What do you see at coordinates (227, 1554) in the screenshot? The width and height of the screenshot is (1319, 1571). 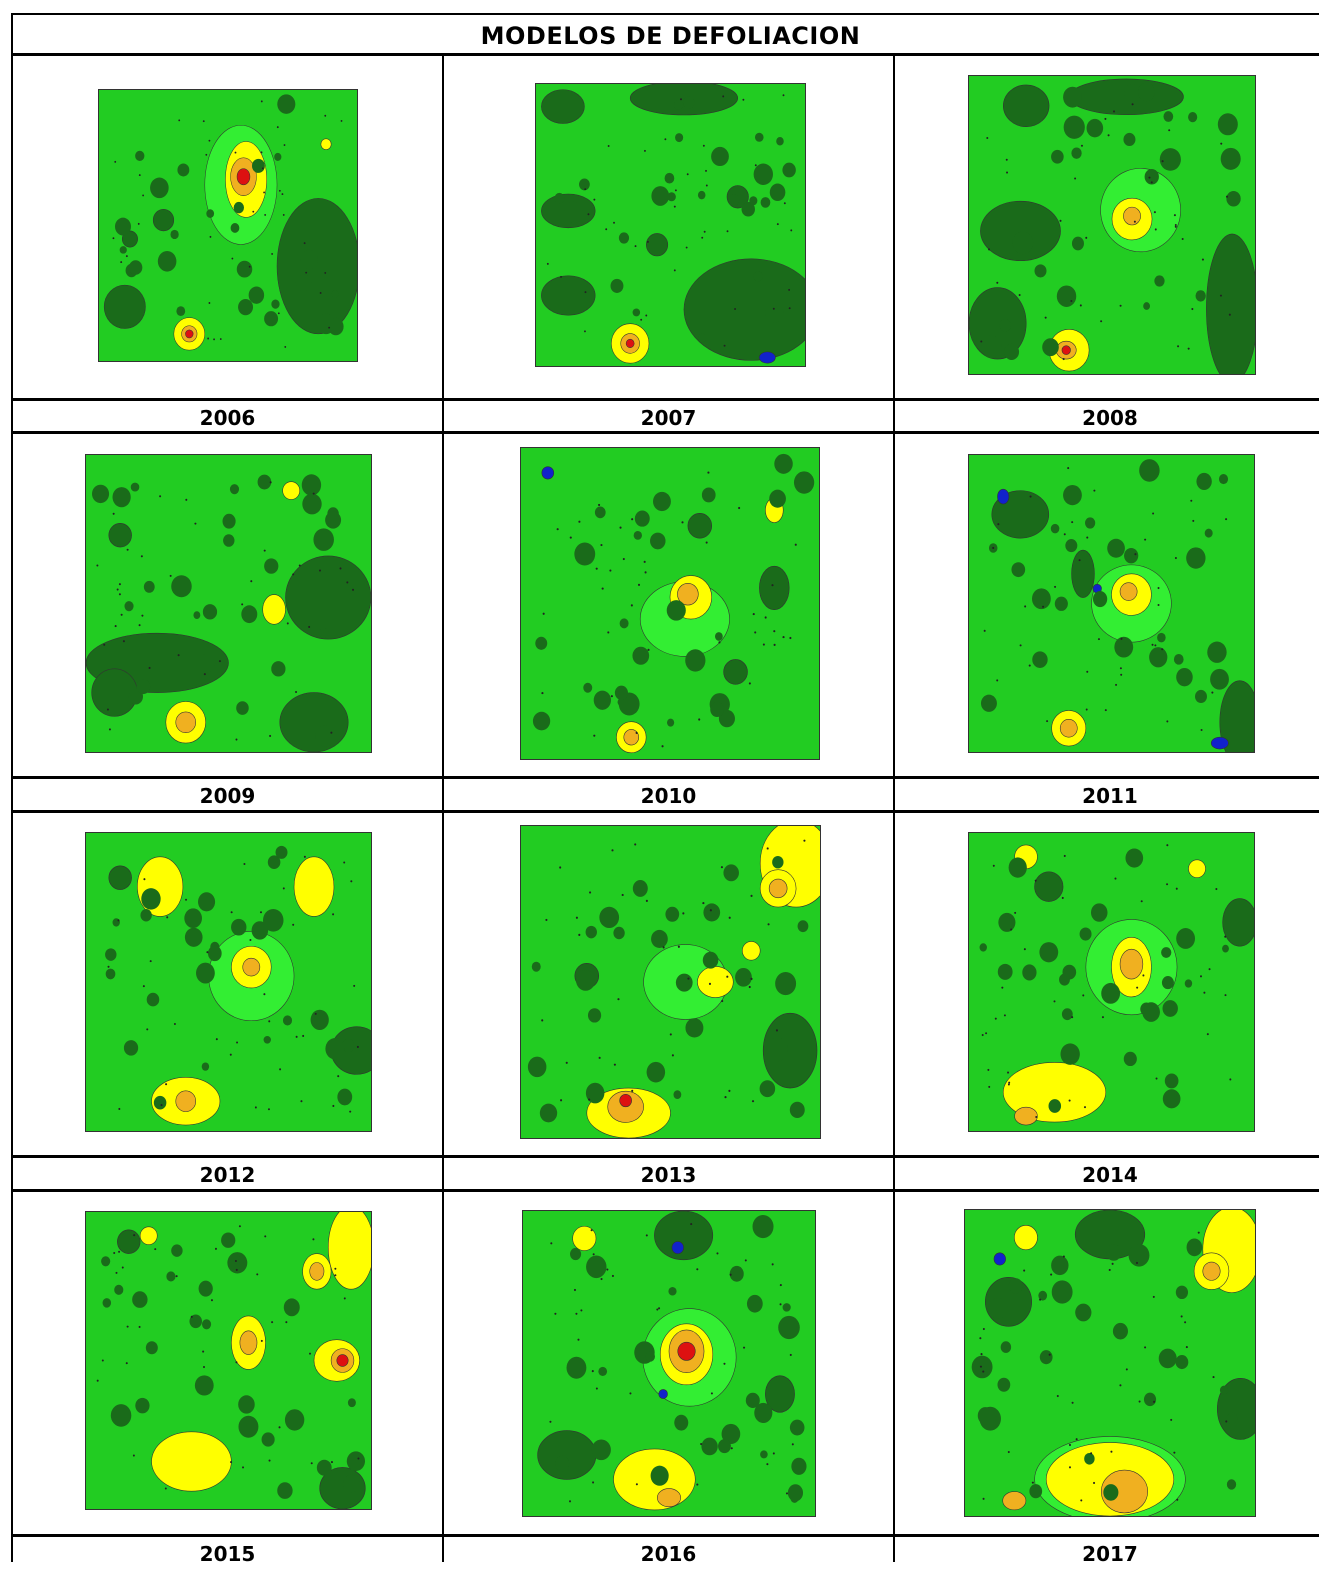 I see `year-label: 2015` at bounding box center [227, 1554].